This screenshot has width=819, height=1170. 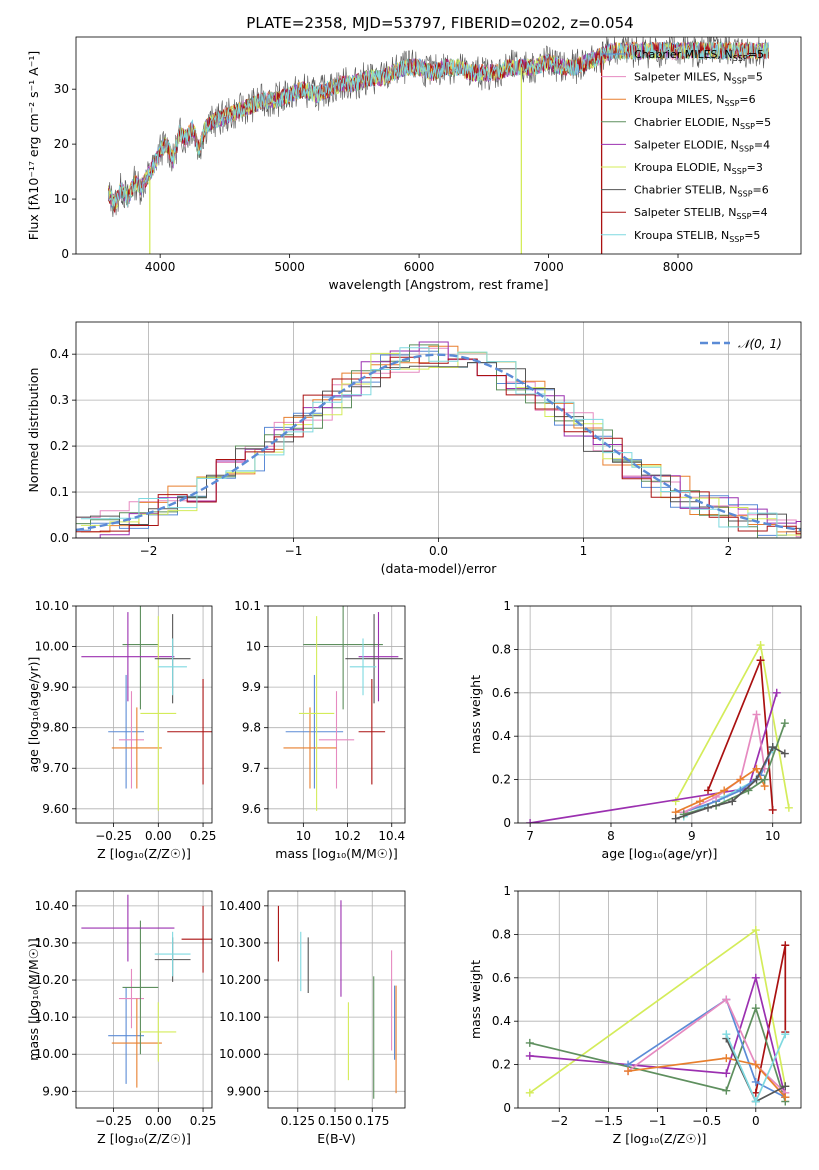 What do you see at coordinates (729, 551) in the screenshot?
I see `x-tick-label: 2` at bounding box center [729, 551].